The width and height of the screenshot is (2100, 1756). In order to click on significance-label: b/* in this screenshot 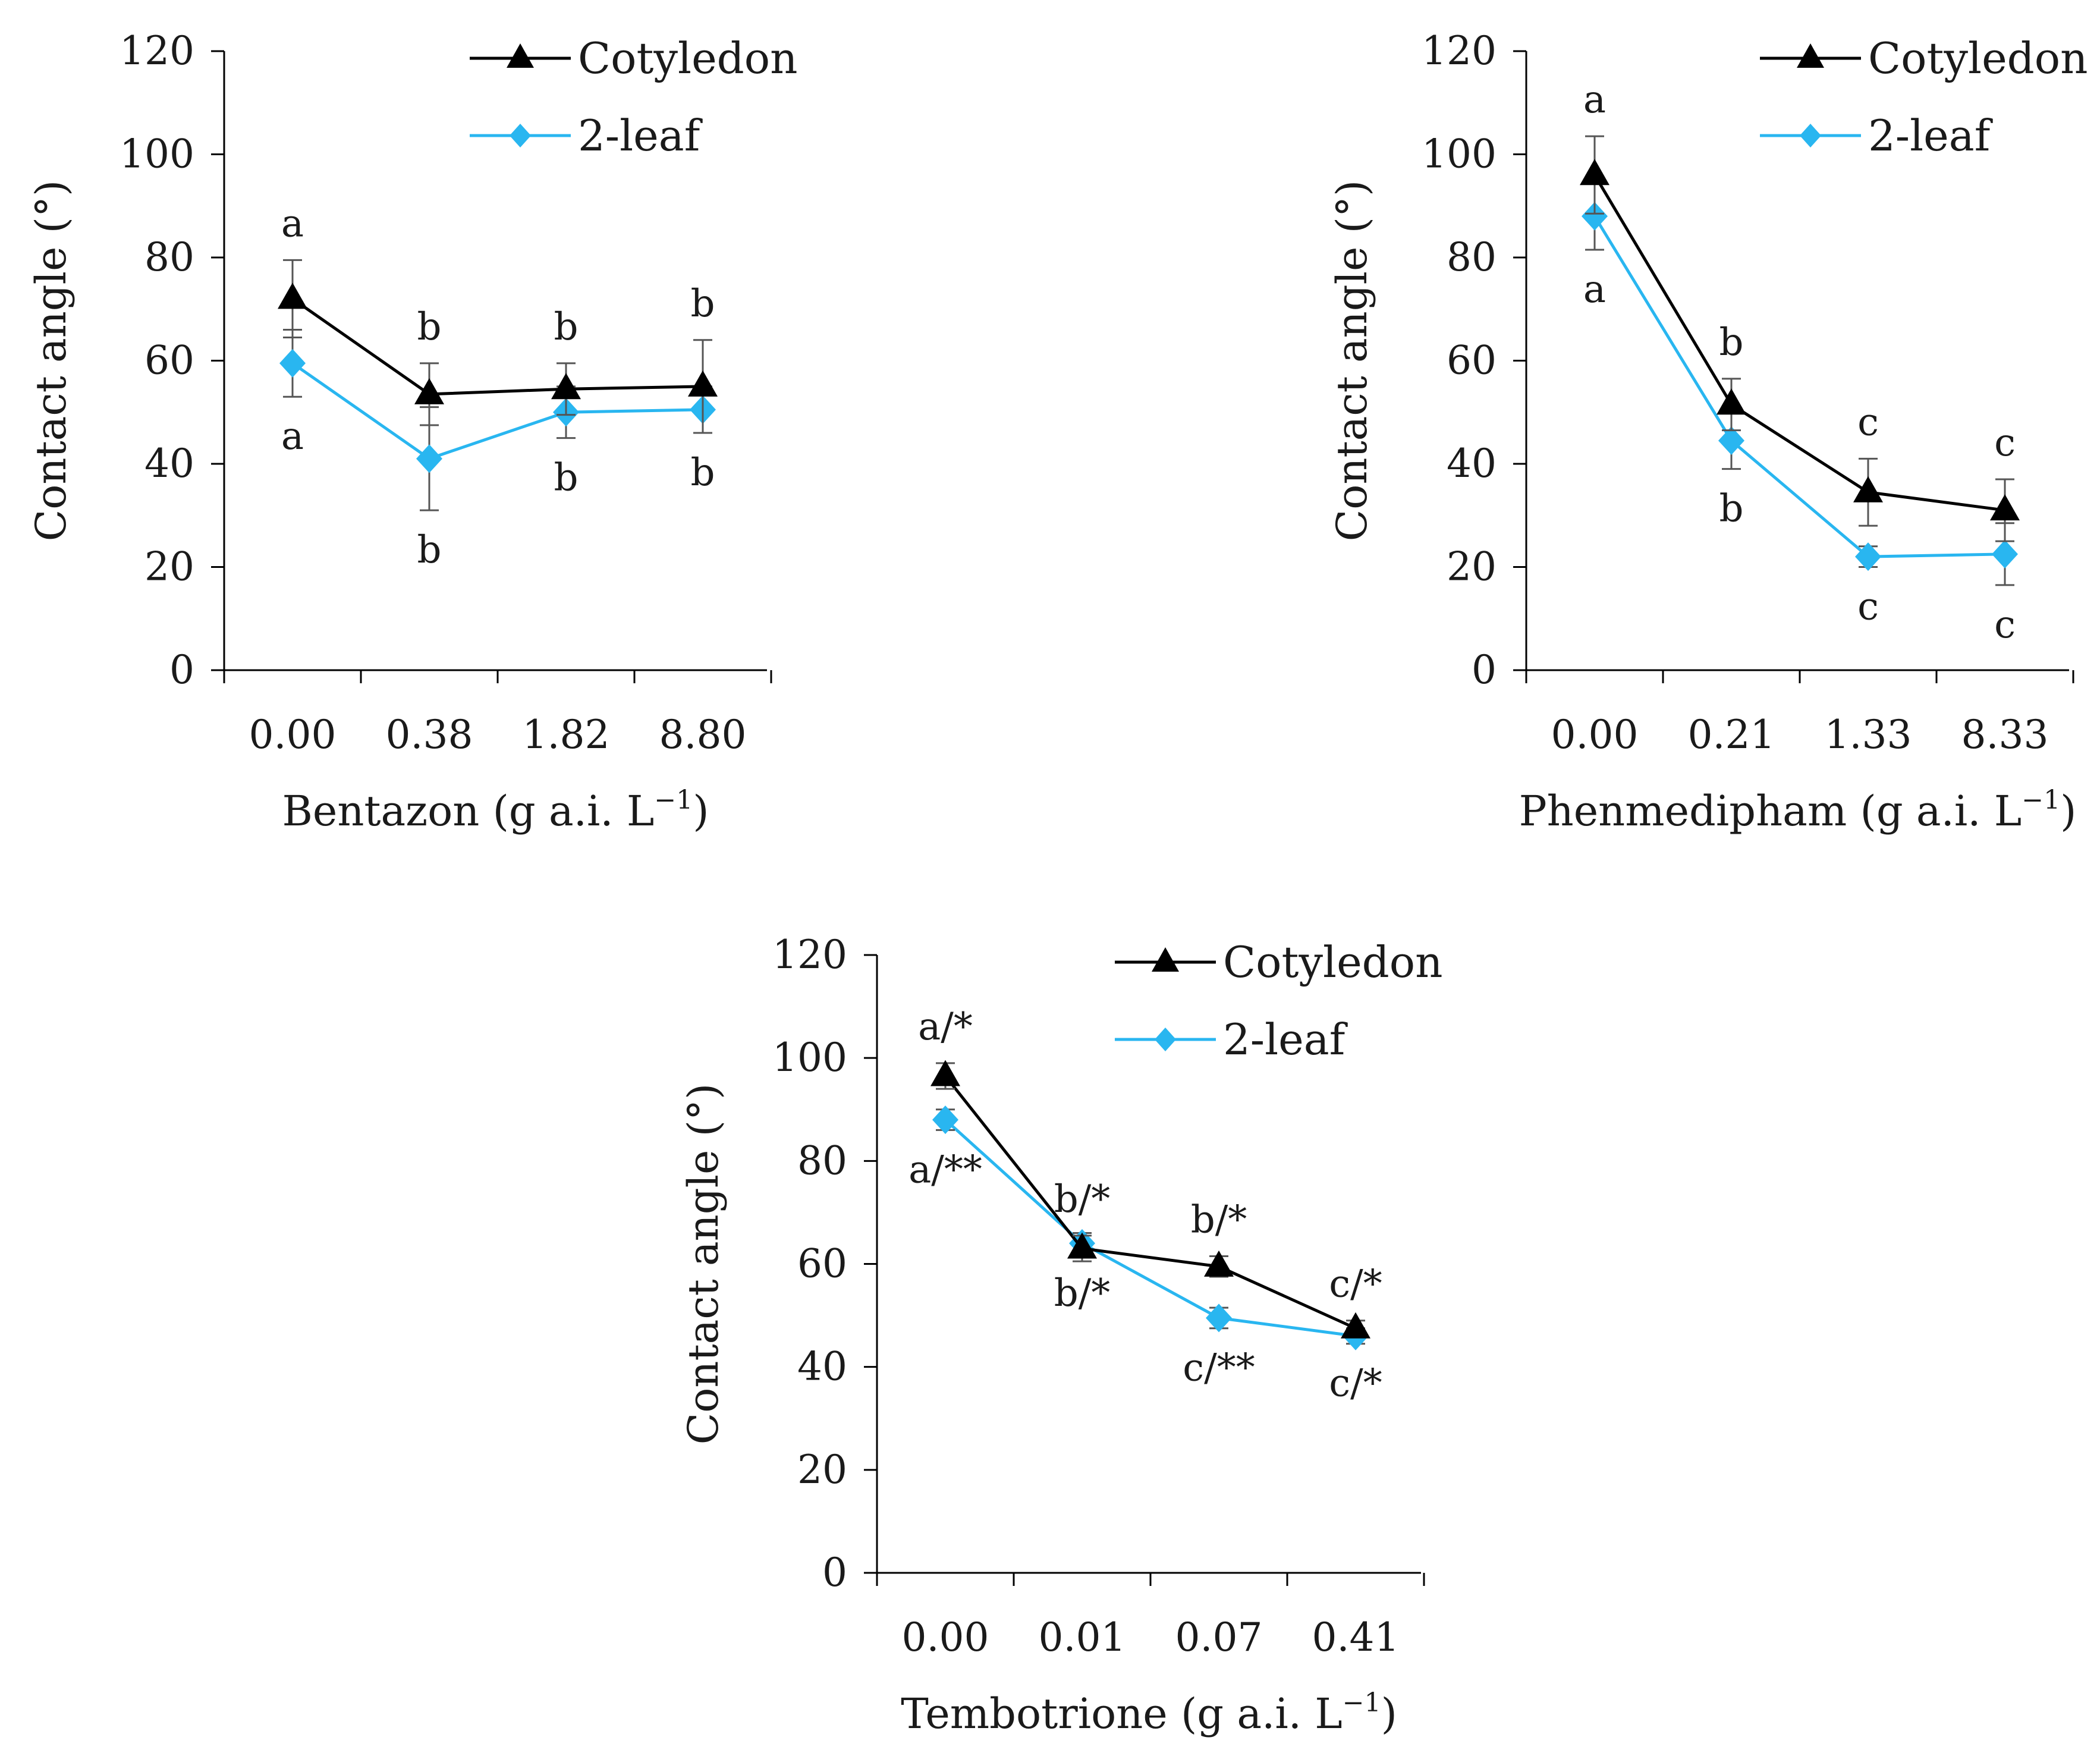, I will do `click(1082, 1293)`.